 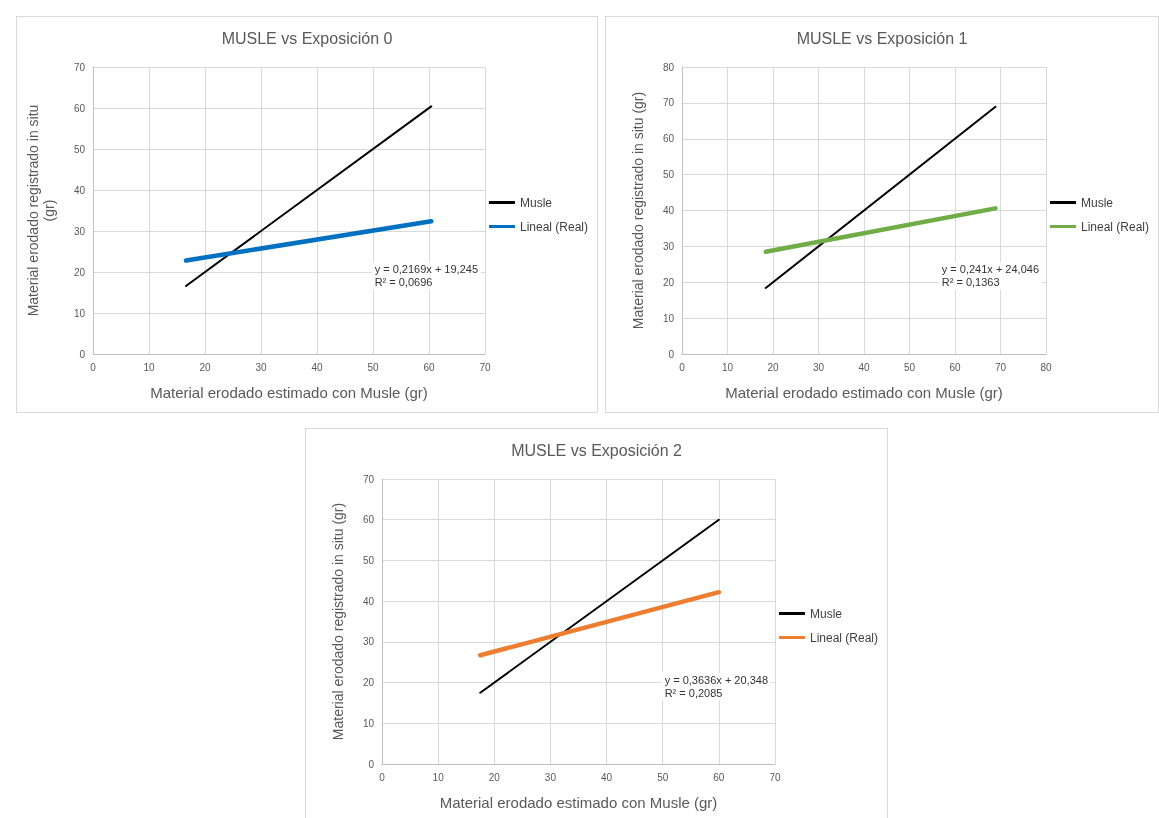 What do you see at coordinates (596, 450) in the screenshot?
I see `chart-title: MUSLE vs Exposición 2` at bounding box center [596, 450].